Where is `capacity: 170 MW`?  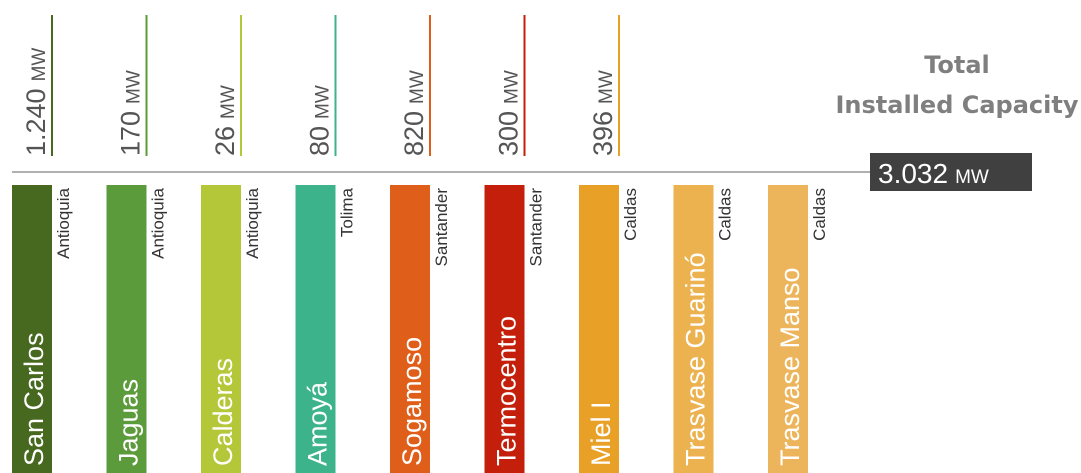
capacity: 170 MW is located at coordinates (131, 113).